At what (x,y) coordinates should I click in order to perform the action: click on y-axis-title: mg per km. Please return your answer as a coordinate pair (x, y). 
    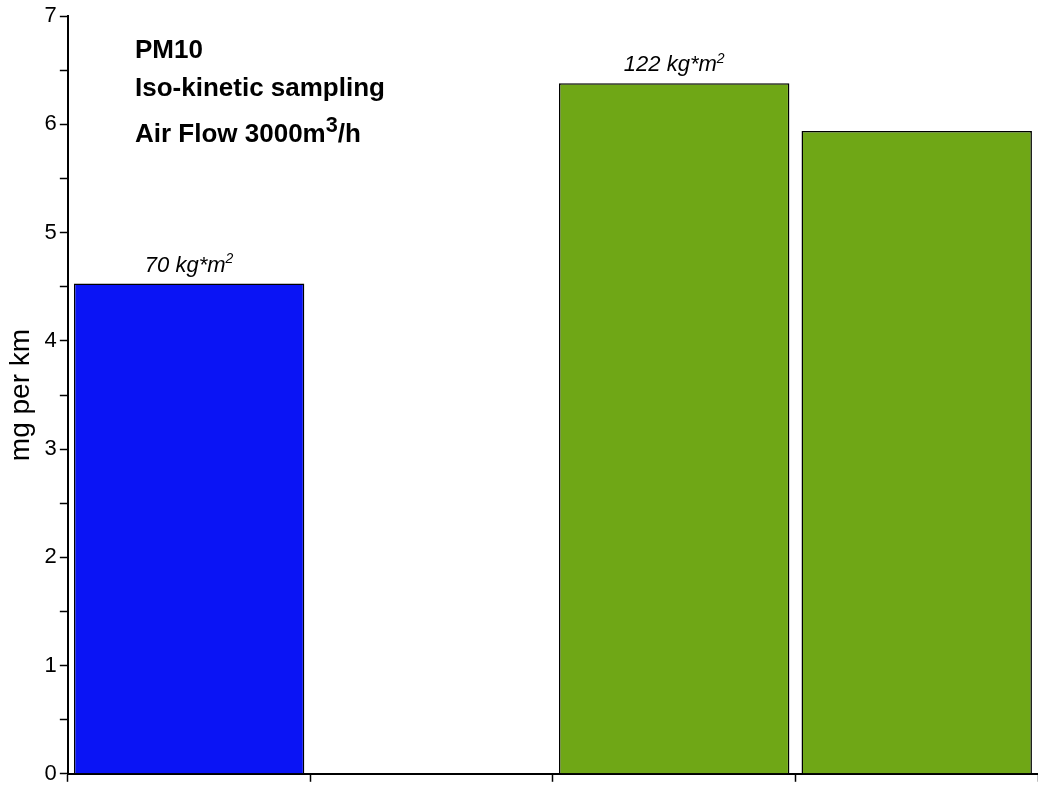
    Looking at the image, I should click on (19, 395).